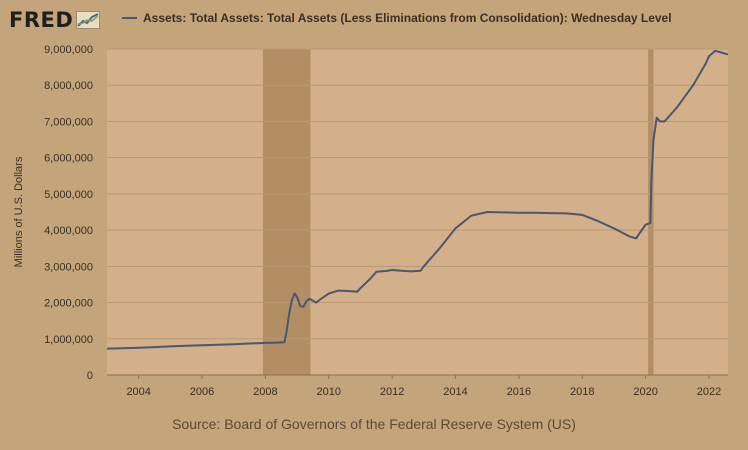 This screenshot has width=748, height=450. I want to click on legend-swatch, so click(129, 18).